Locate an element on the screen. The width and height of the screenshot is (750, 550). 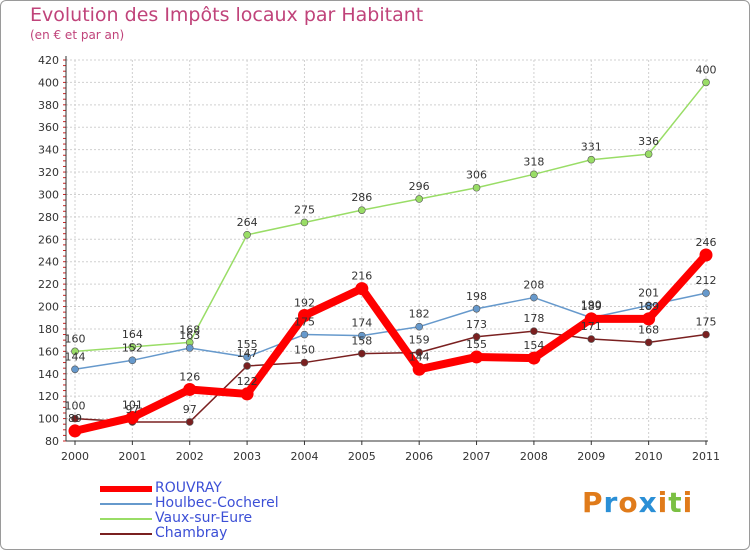
data-label-houlbec-cocherel: 182 is located at coordinates (419, 314).